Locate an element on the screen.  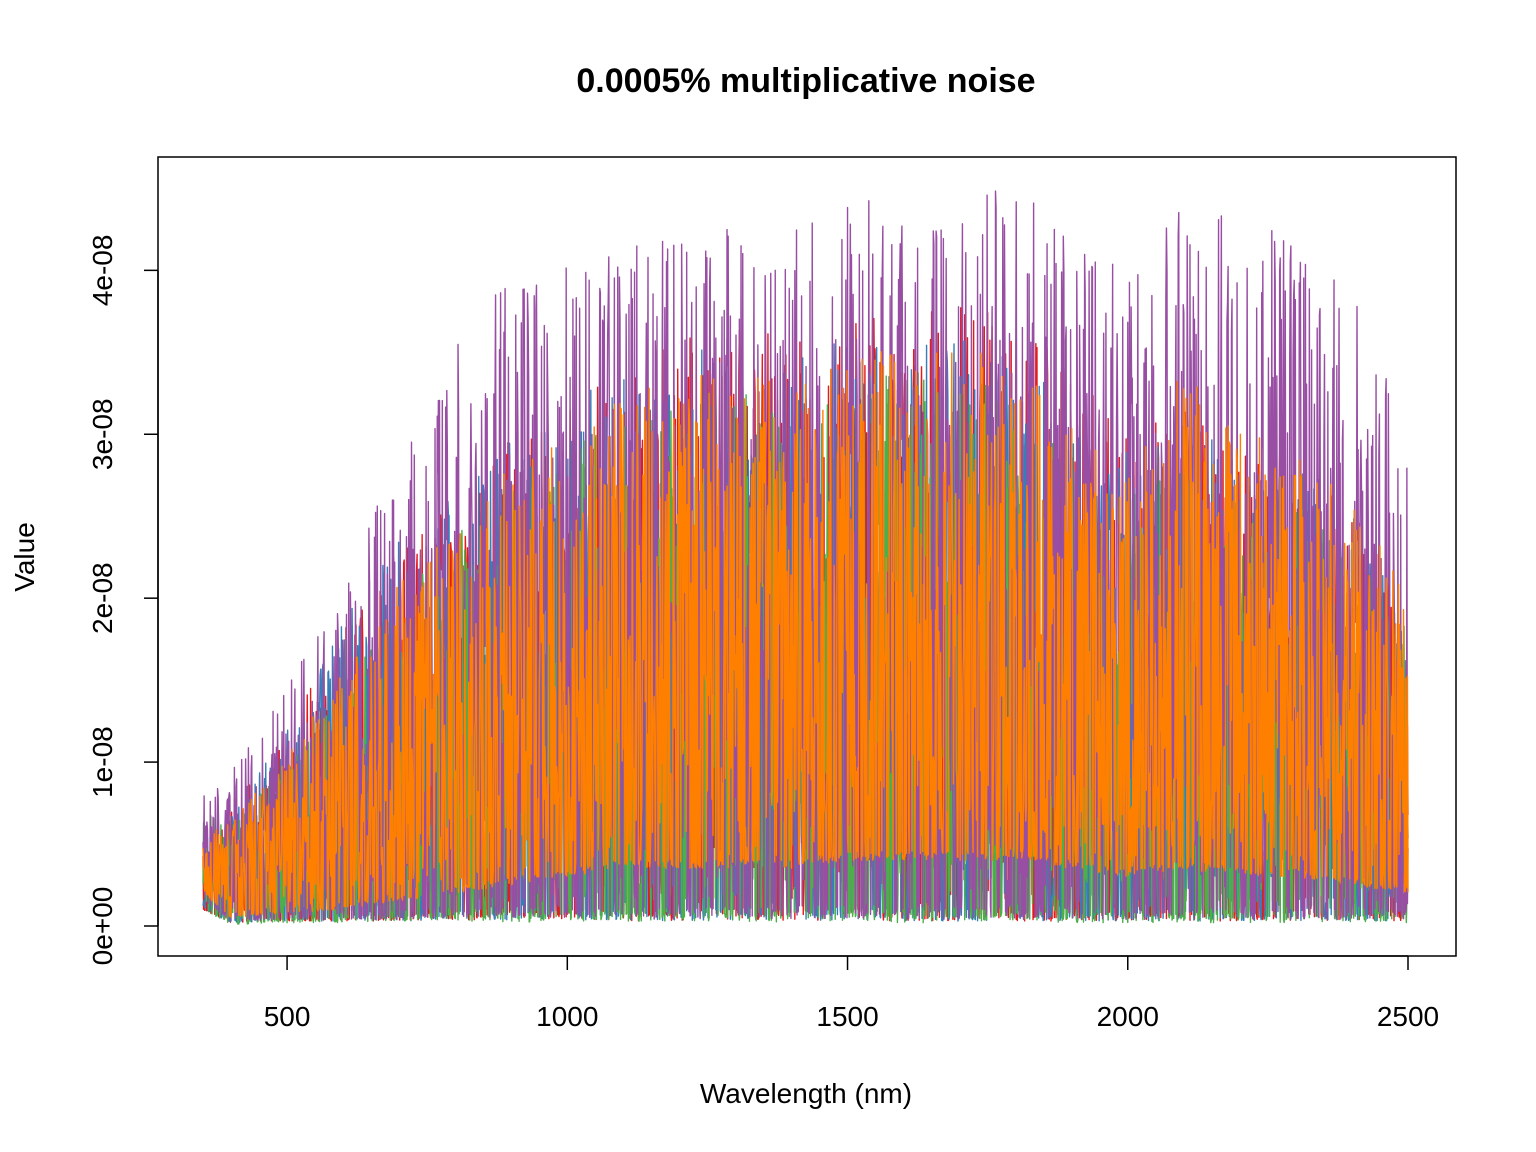
y-tick-label: 1e-08 is located at coordinates (102, 762).